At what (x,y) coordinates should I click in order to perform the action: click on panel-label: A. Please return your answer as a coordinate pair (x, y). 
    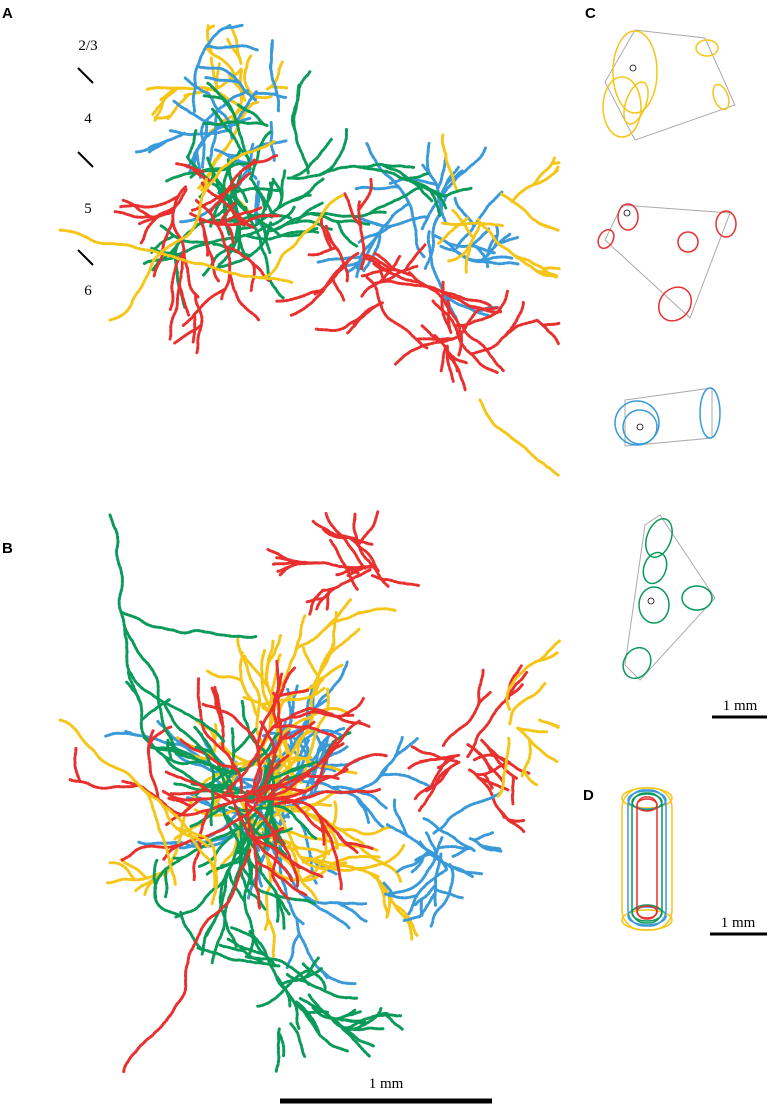
    Looking at the image, I should click on (7, 13).